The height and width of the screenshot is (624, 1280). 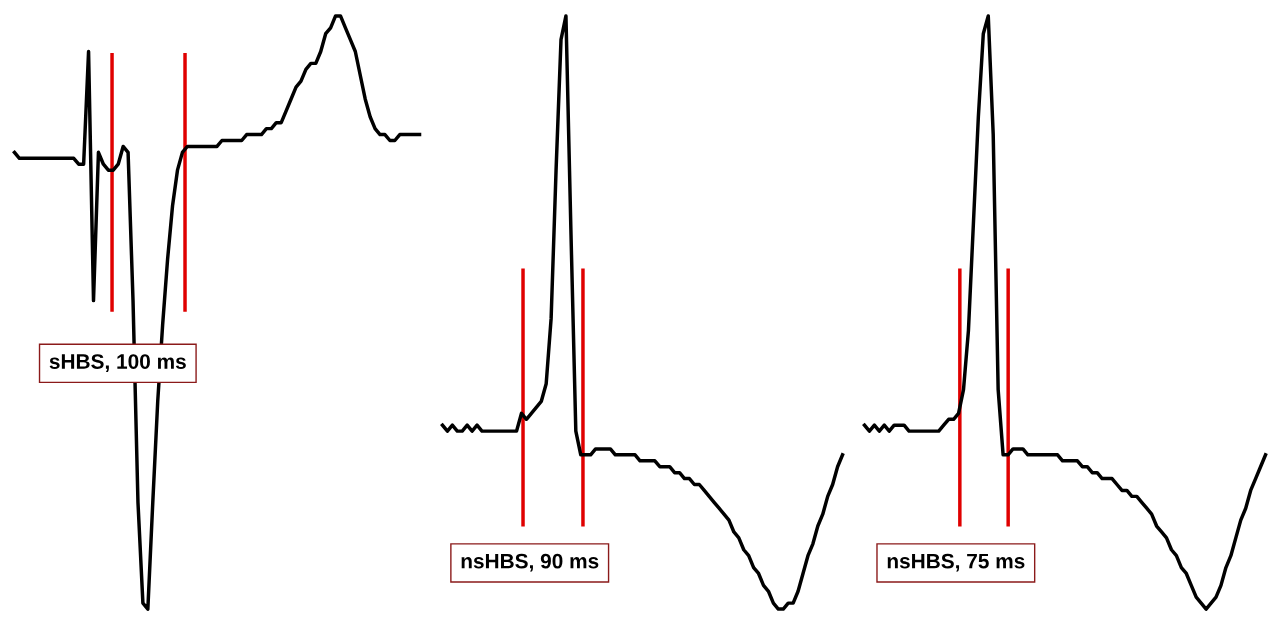 I want to click on annotation: nsHBS, 90 ms, so click(x=530, y=562).